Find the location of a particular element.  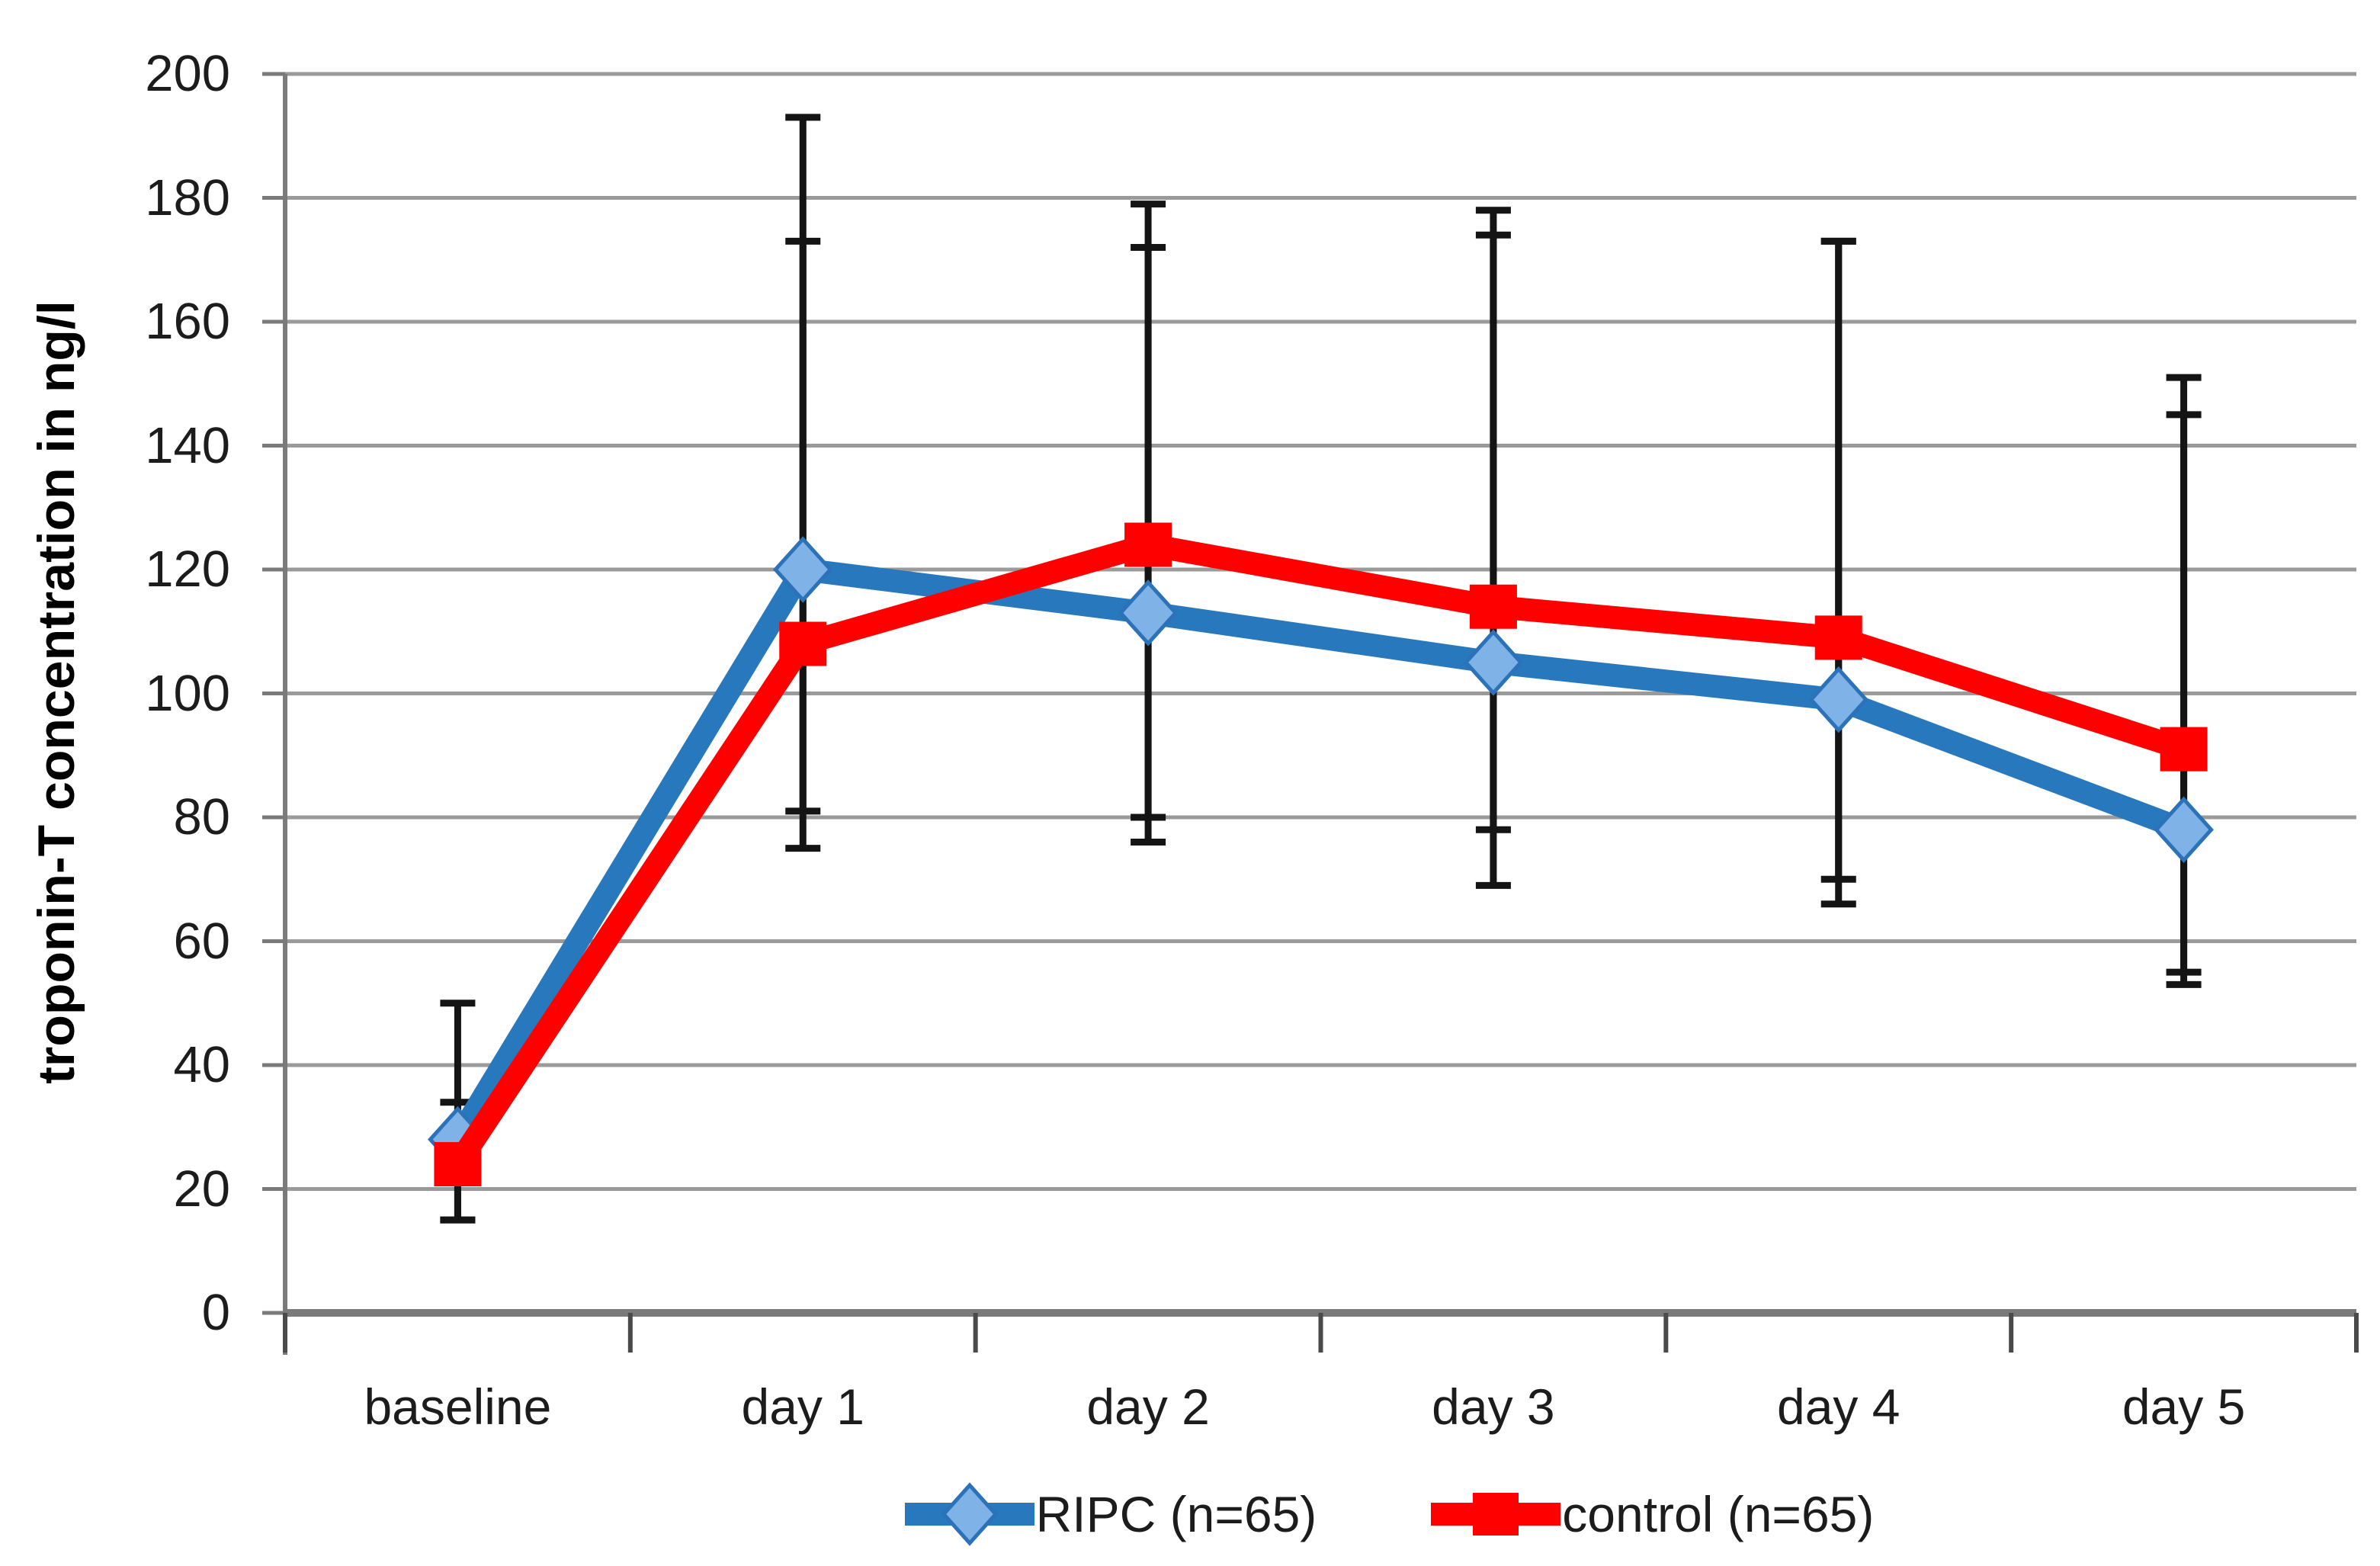

y-tick-label-20: 20 is located at coordinates (201, 1189).